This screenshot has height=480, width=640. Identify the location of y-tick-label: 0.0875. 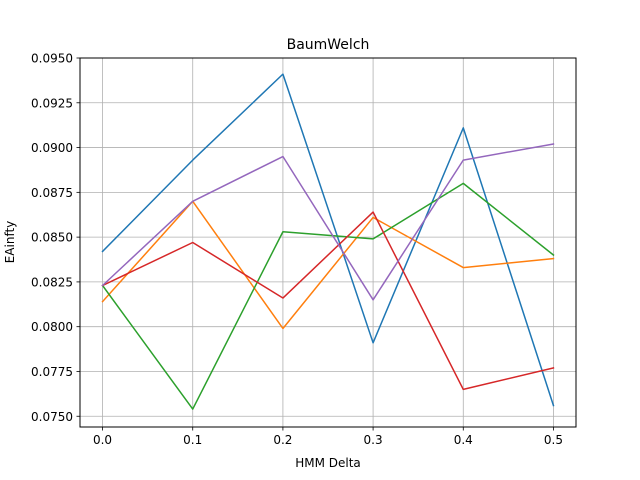
(52, 193).